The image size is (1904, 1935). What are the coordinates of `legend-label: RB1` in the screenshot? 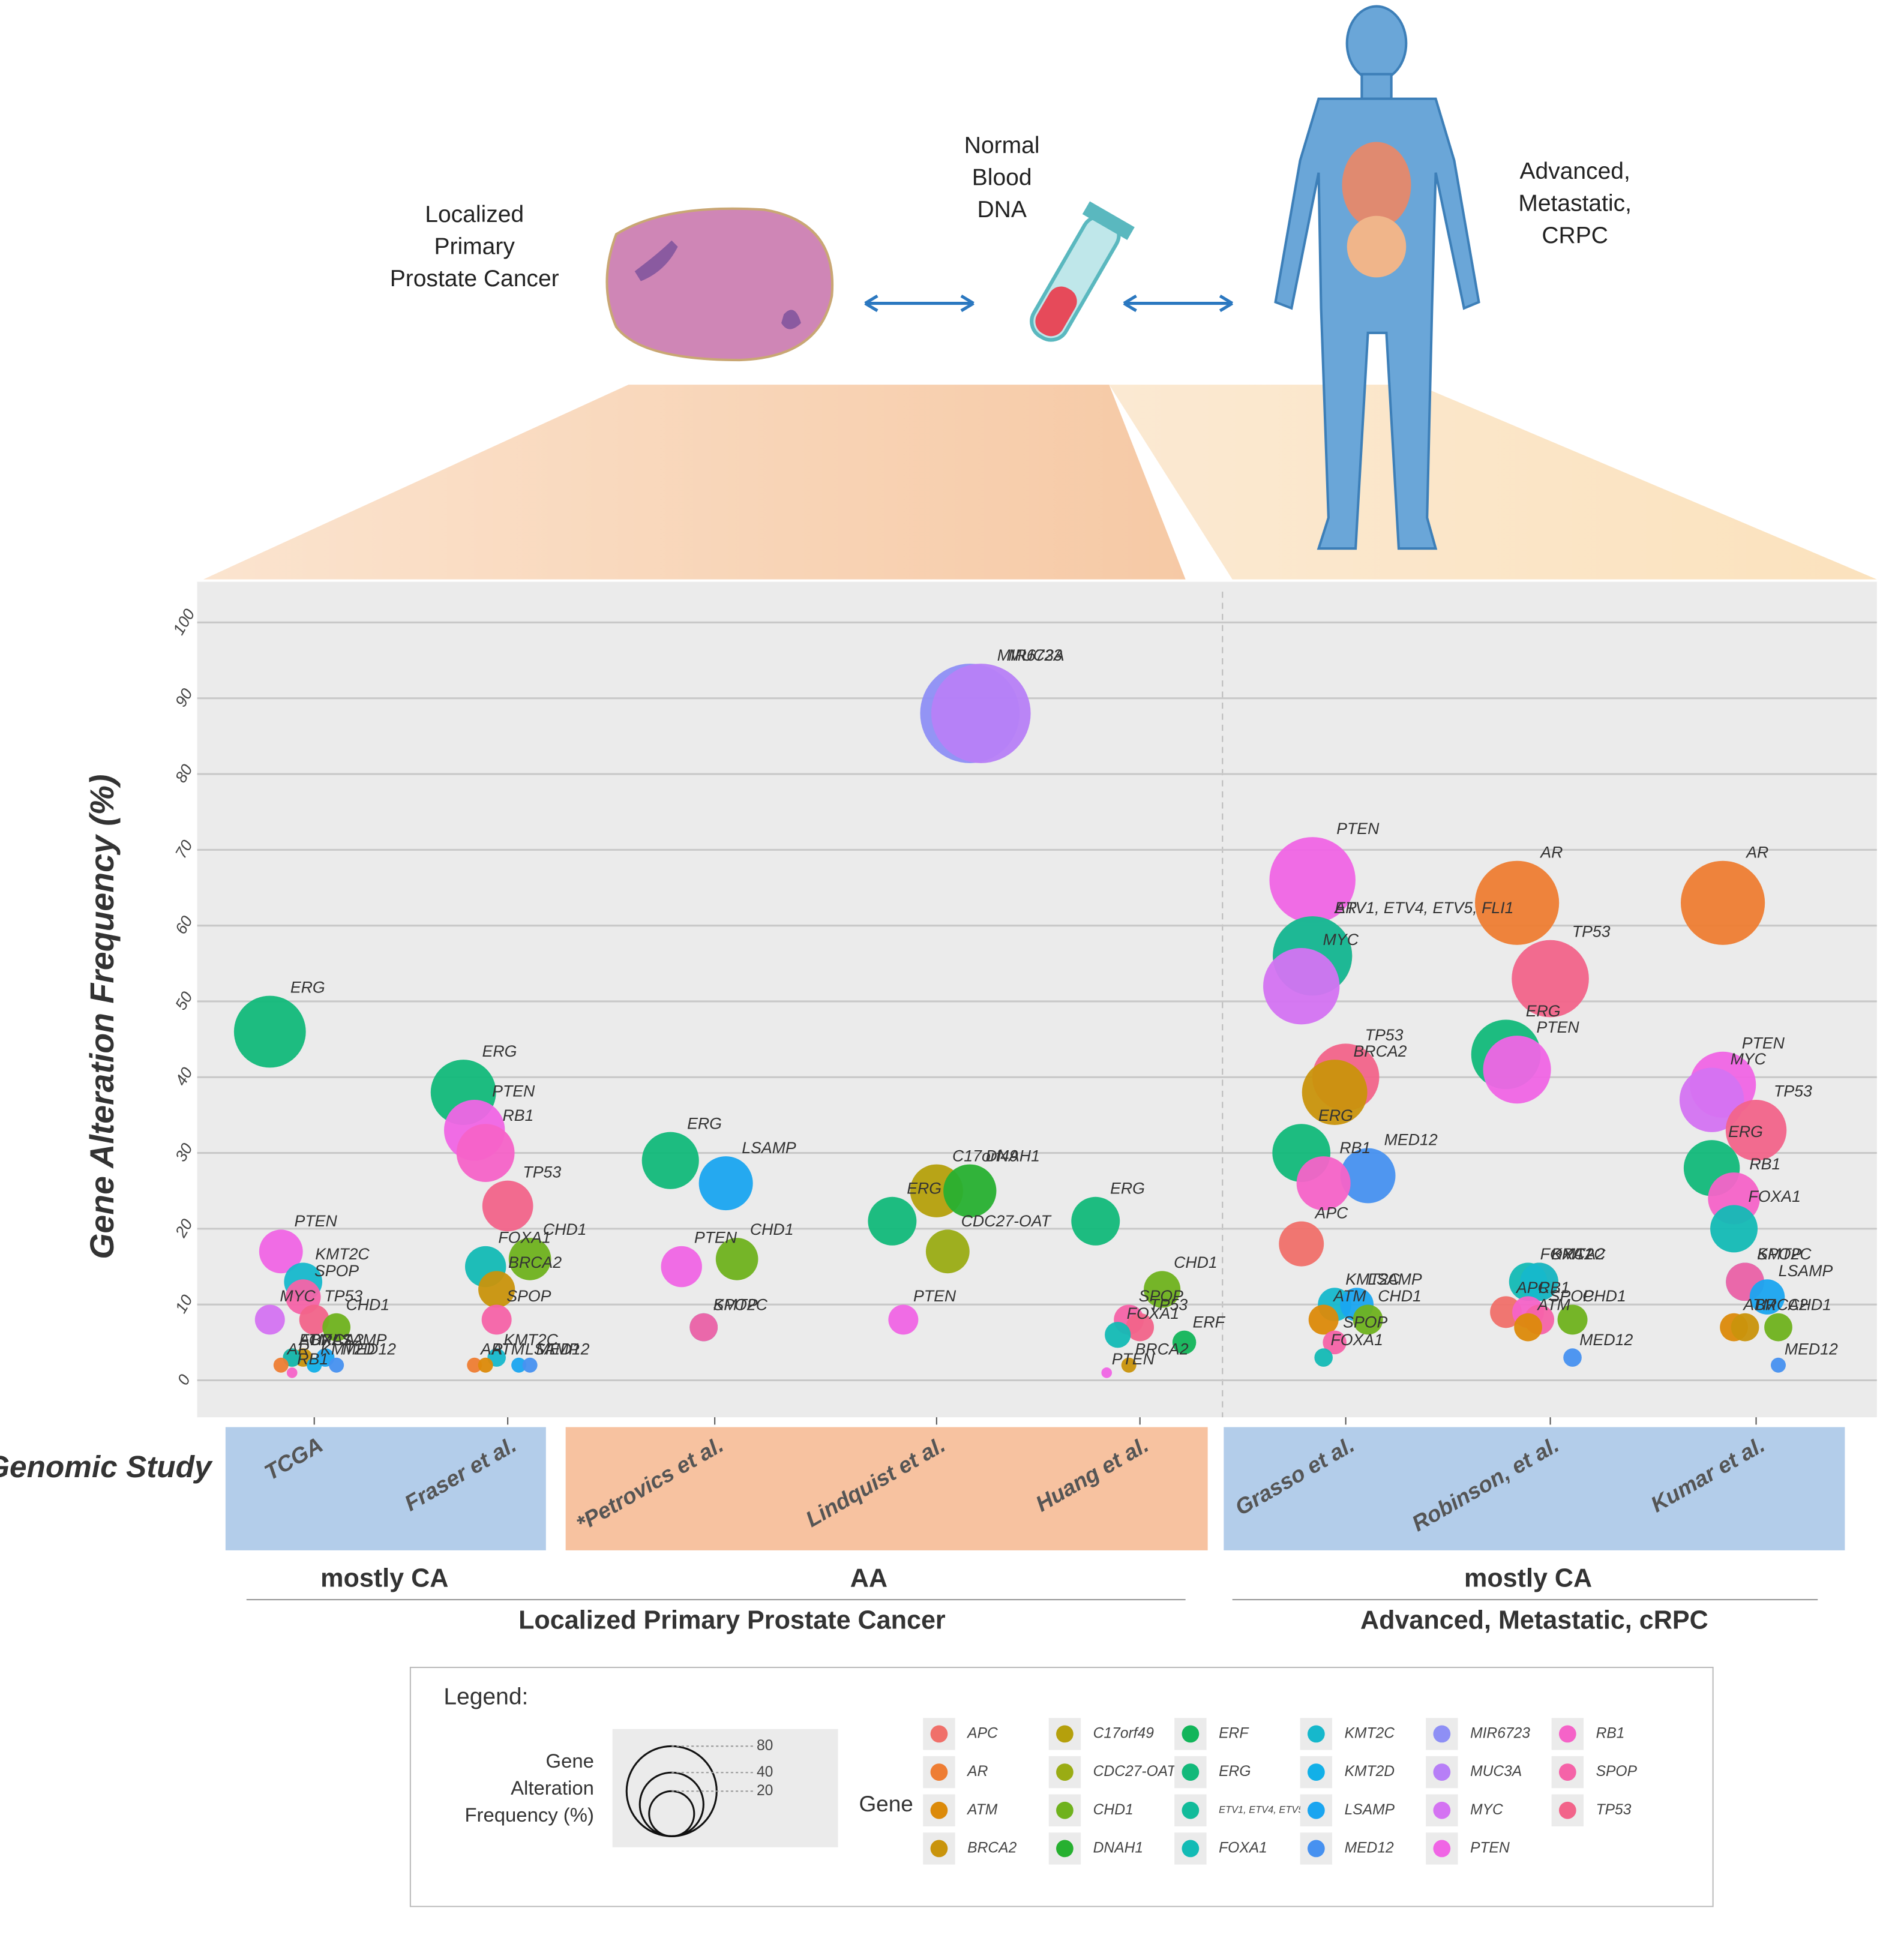 It's located at (1610, 1733).